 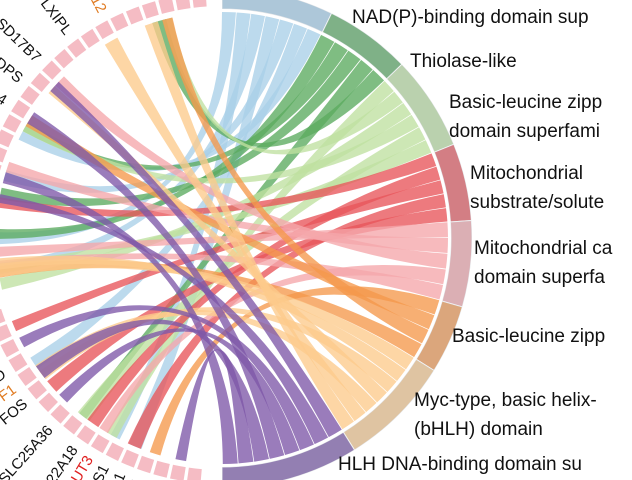 I want to click on term-label: domain superfa, so click(x=539, y=277).